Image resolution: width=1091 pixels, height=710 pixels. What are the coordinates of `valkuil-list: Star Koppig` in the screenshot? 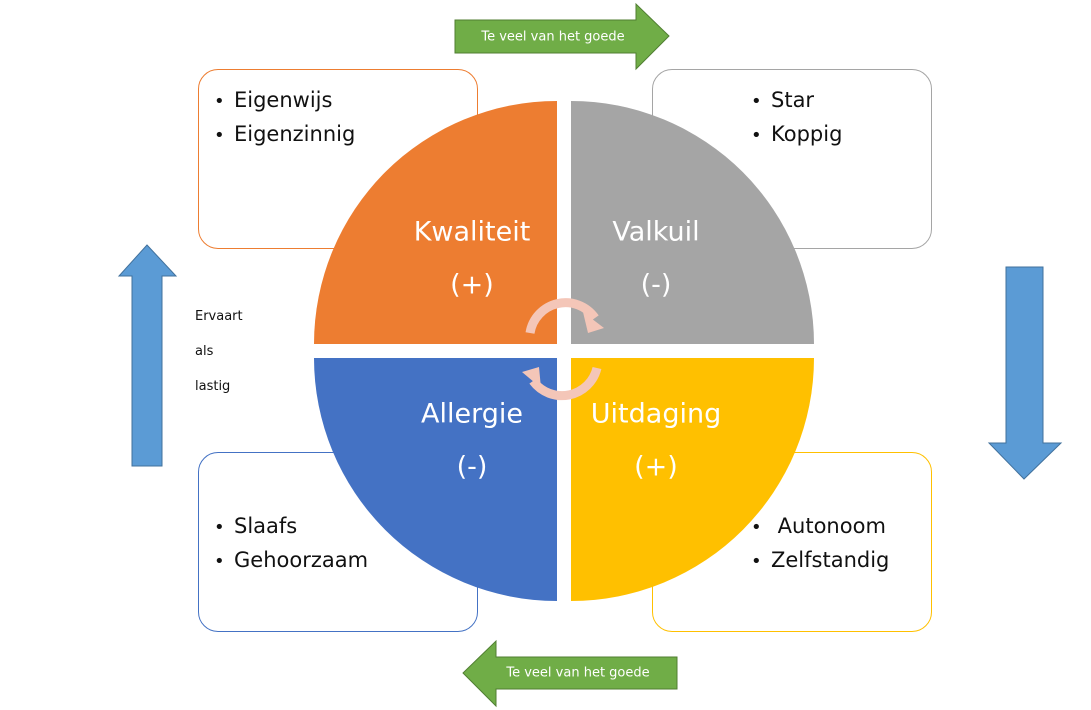 It's located at (796, 118).